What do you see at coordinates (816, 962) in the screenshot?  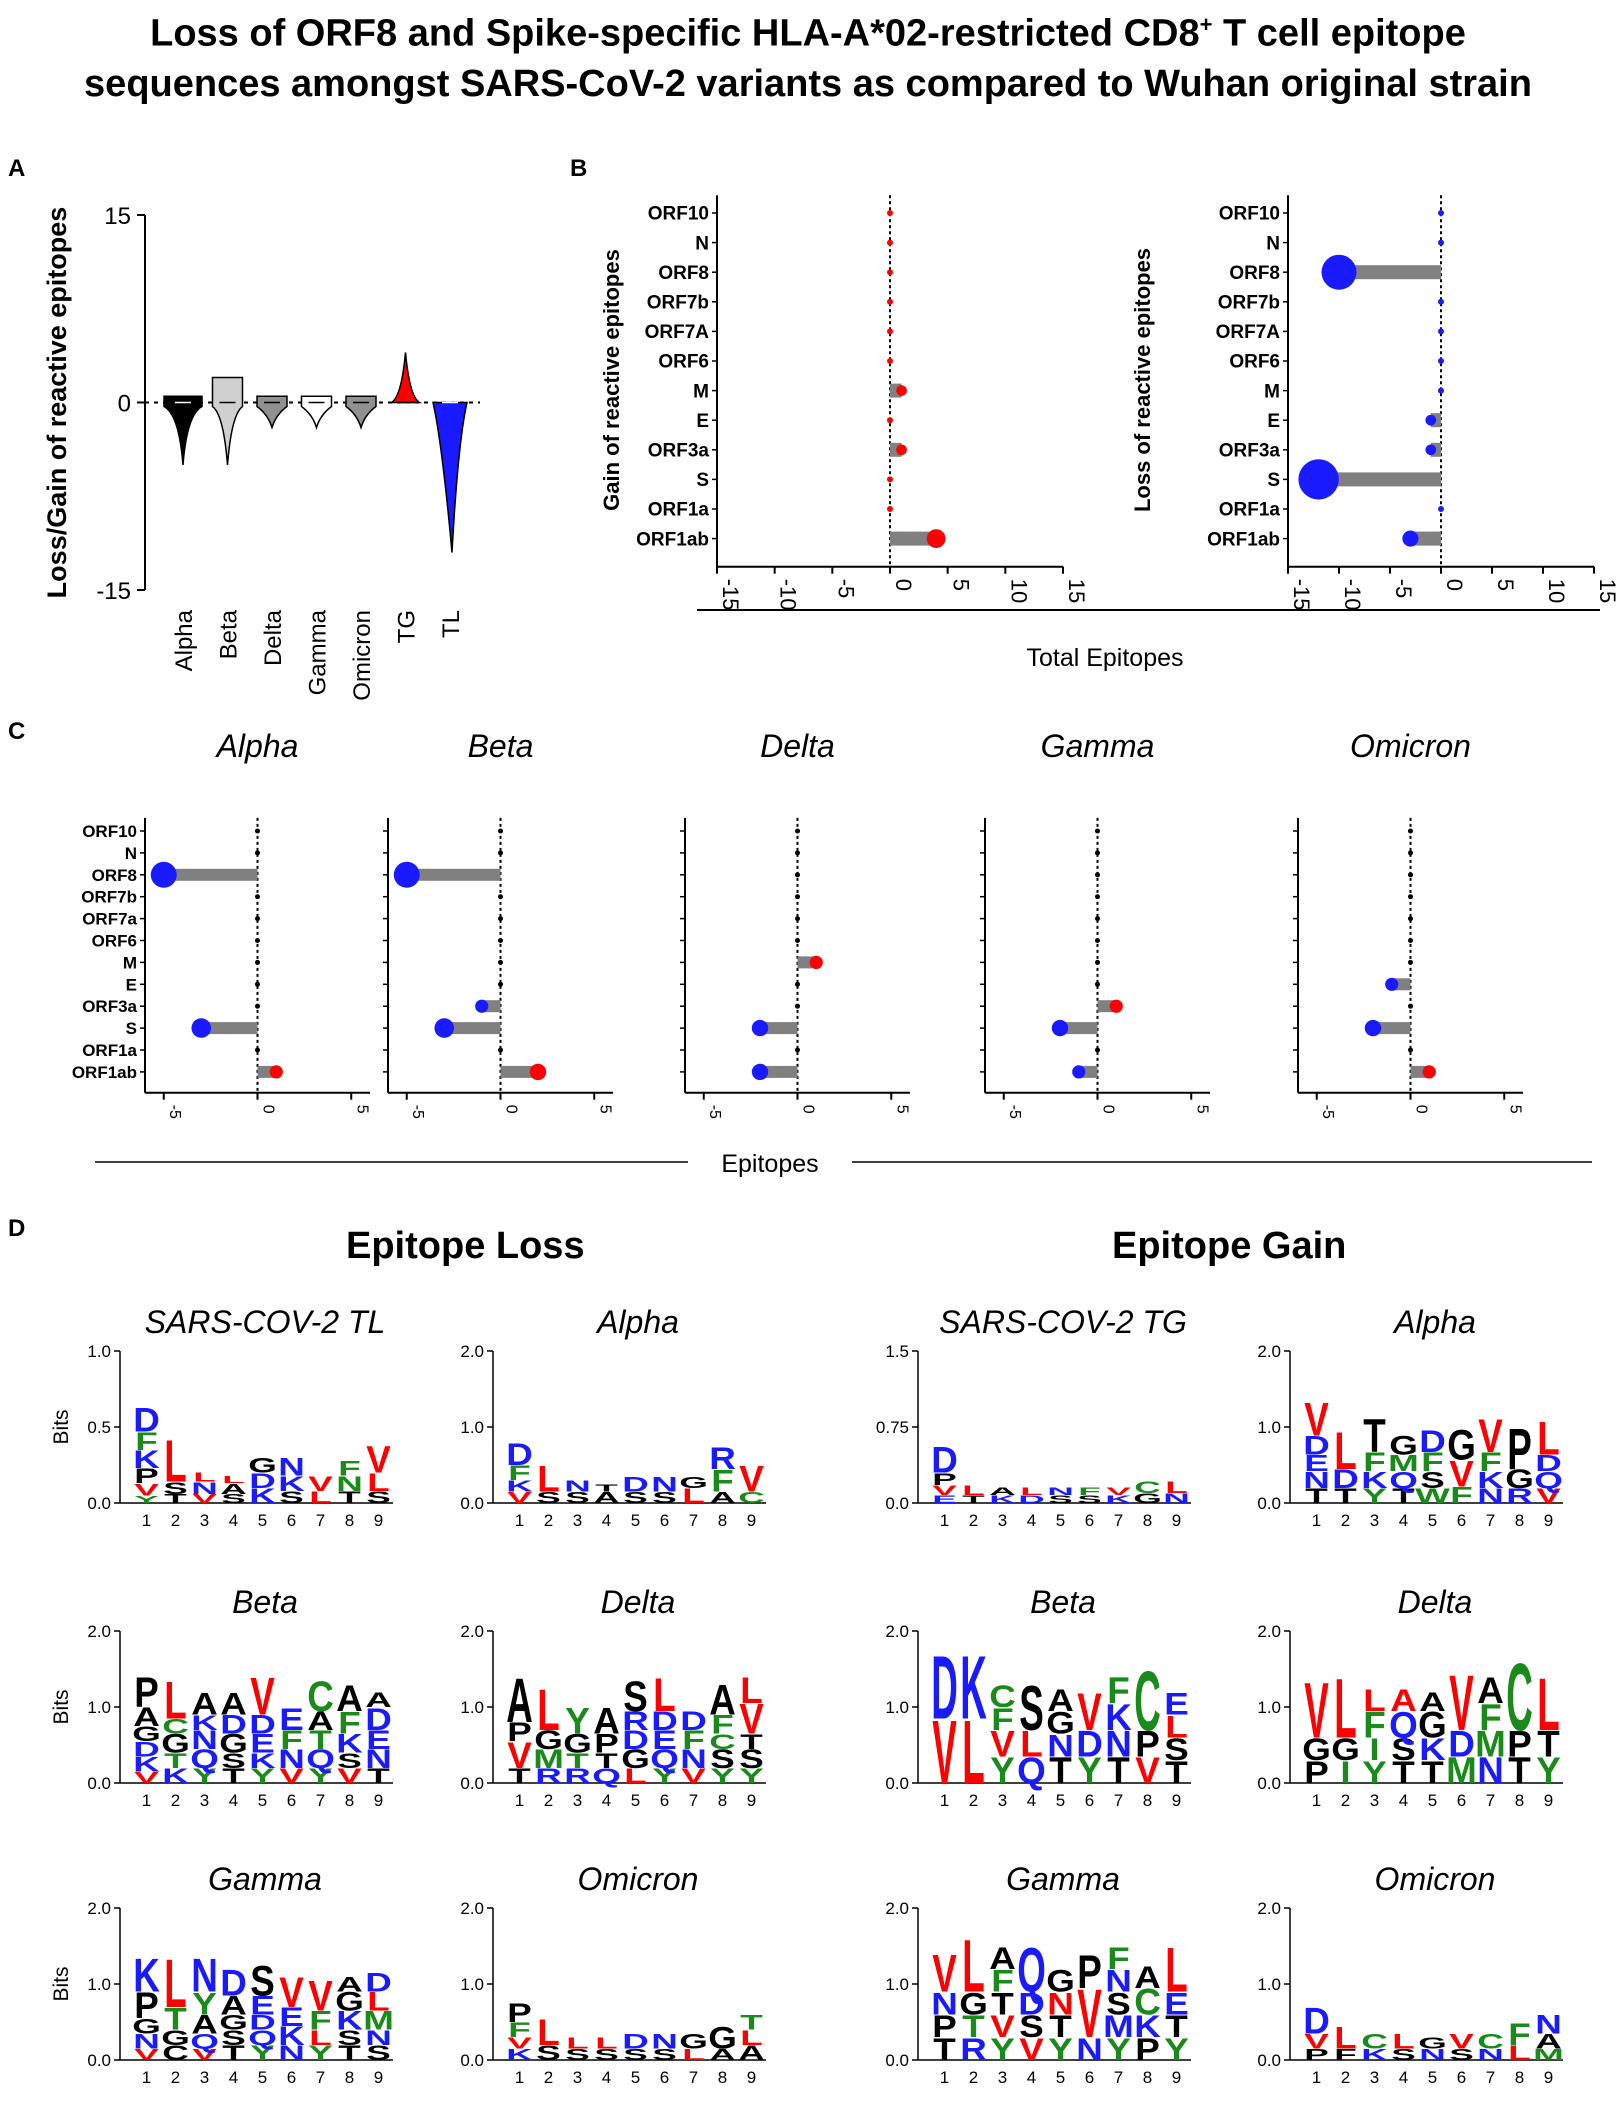 I see `lollipop-dot-m` at bounding box center [816, 962].